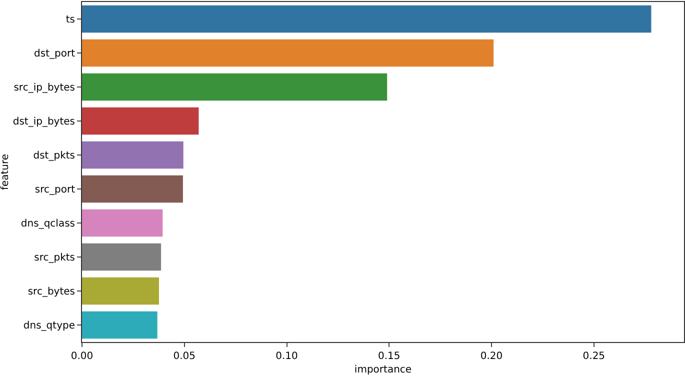 This screenshot has height=376, width=685. Describe the element at coordinates (54, 258) in the screenshot. I see `y-tick-label: src_pkts` at that location.